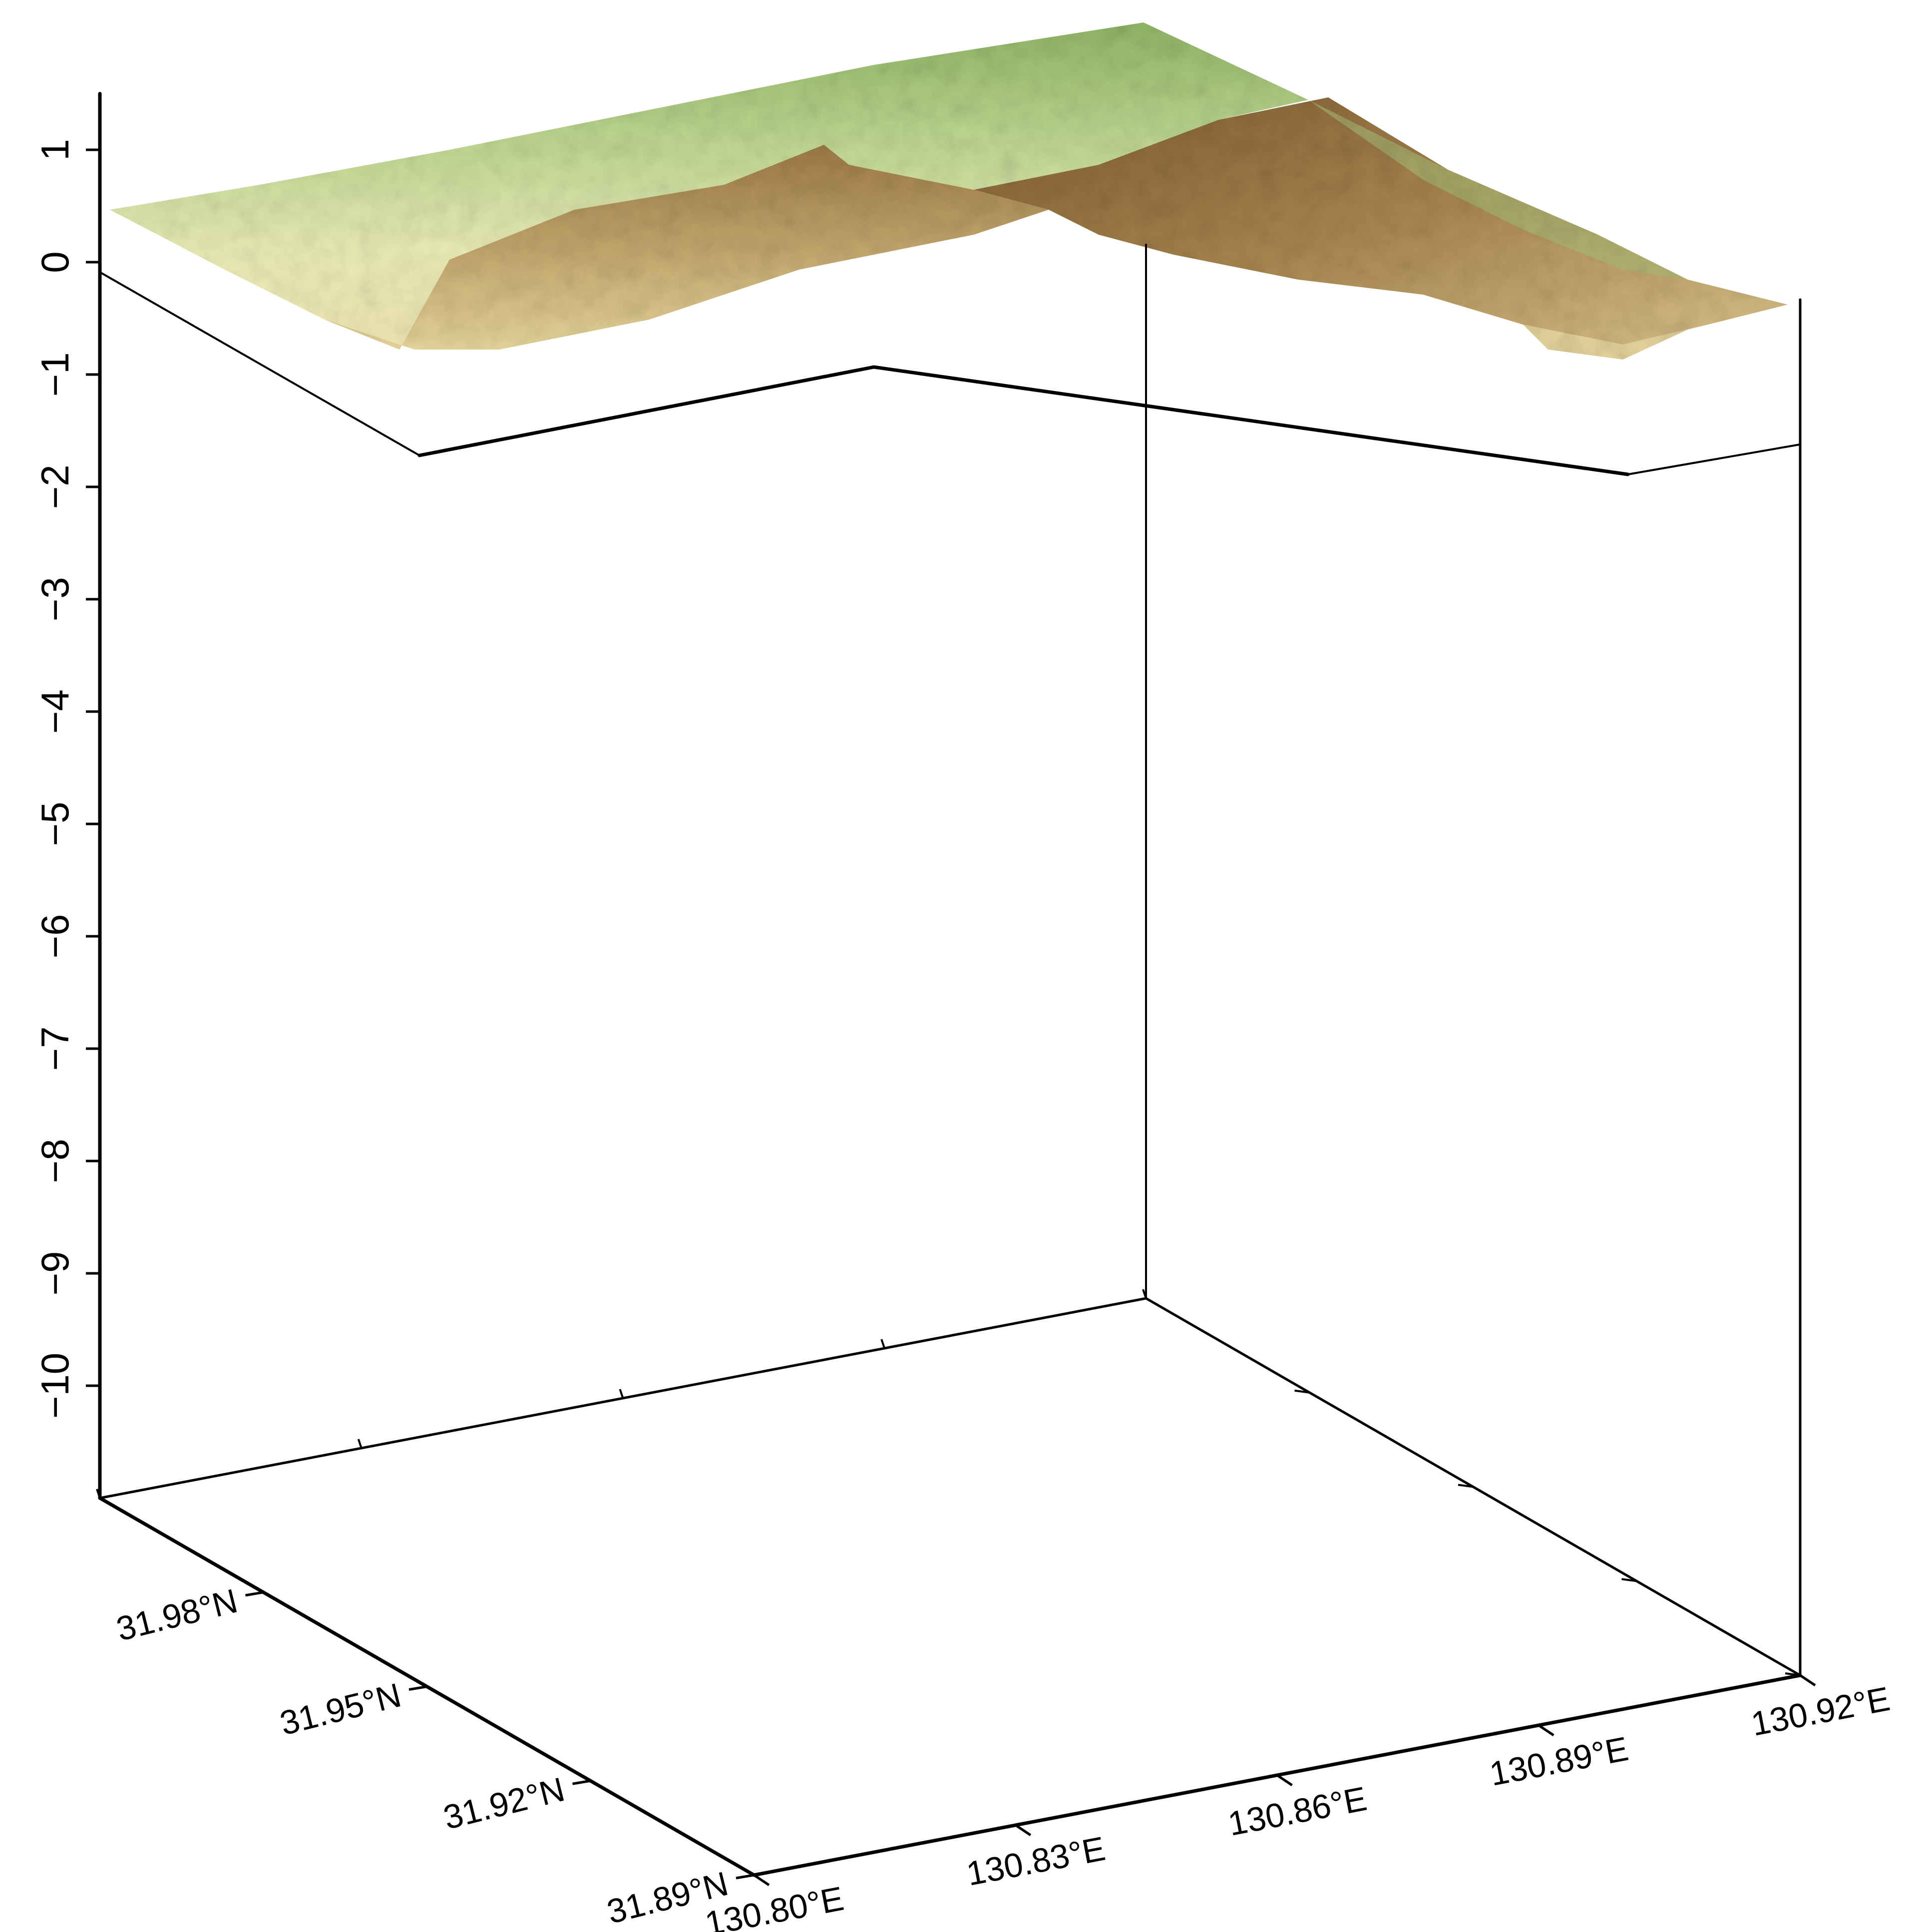 This screenshot has height=1932, width=1930. What do you see at coordinates (55, 599) in the screenshot?
I see `z-tick-label: −3` at bounding box center [55, 599].